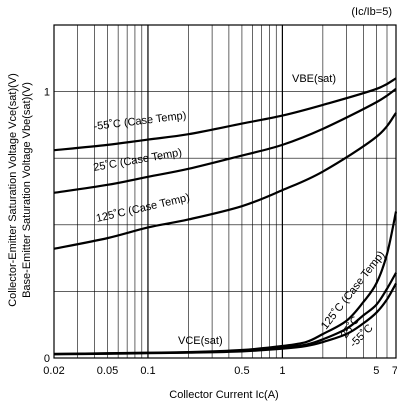 This screenshot has height=405, width=397. Describe the element at coordinates (314, 79) in the screenshot. I see `vbe-group-label: VBE(sat)` at that location.